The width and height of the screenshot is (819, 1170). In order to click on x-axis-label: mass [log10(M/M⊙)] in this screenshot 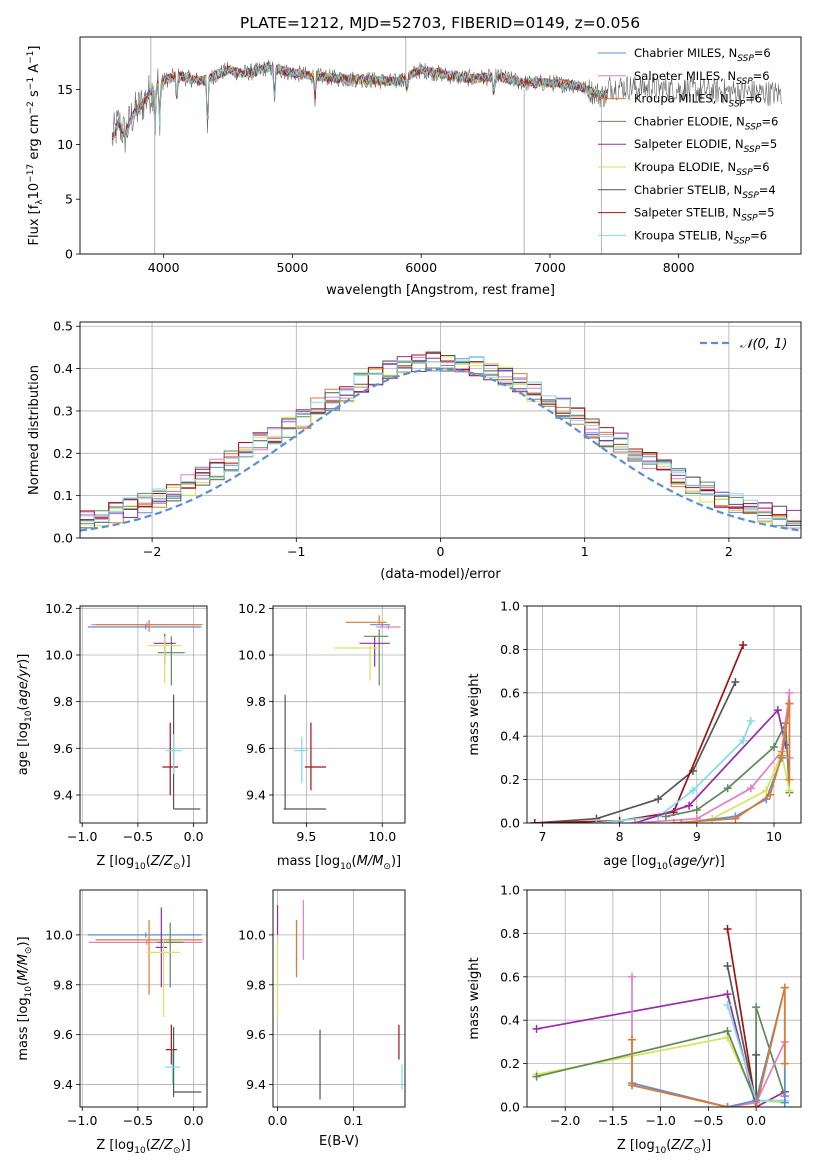, I will do `click(339, 863)`.